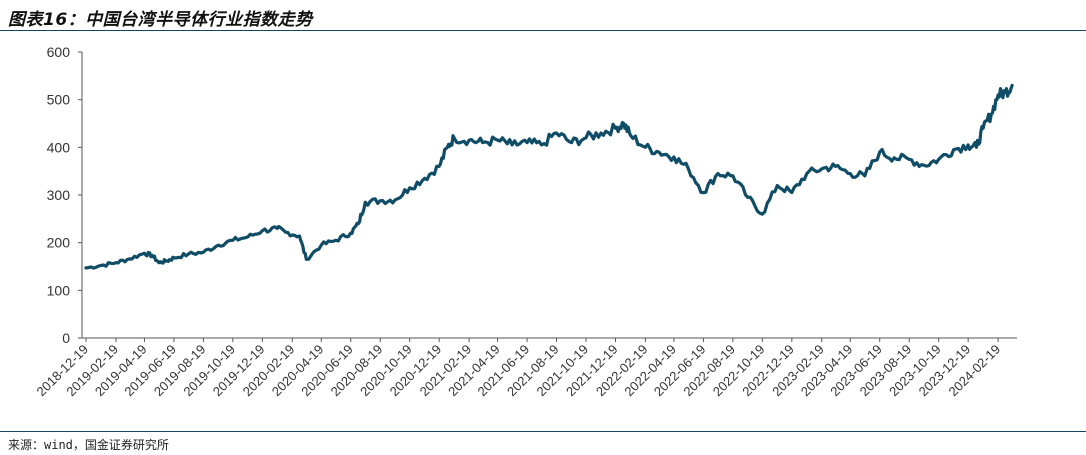 This screenshot has height=455, width=1086. I want to click on y-tick-label: 200, so click(59, 243).